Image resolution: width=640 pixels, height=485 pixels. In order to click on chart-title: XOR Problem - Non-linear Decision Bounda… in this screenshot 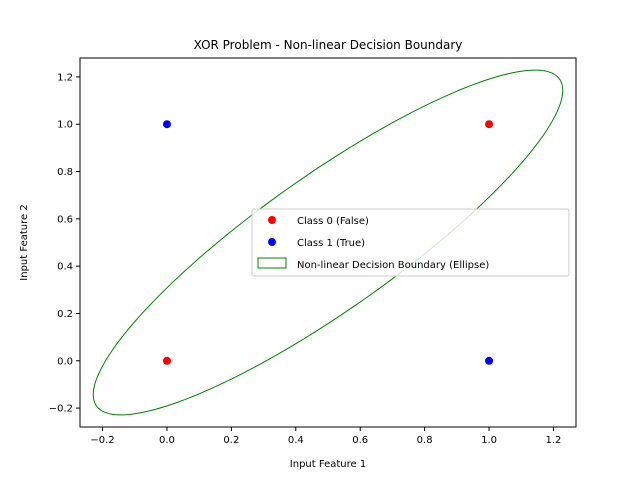, I will do `click(328, 45)`.